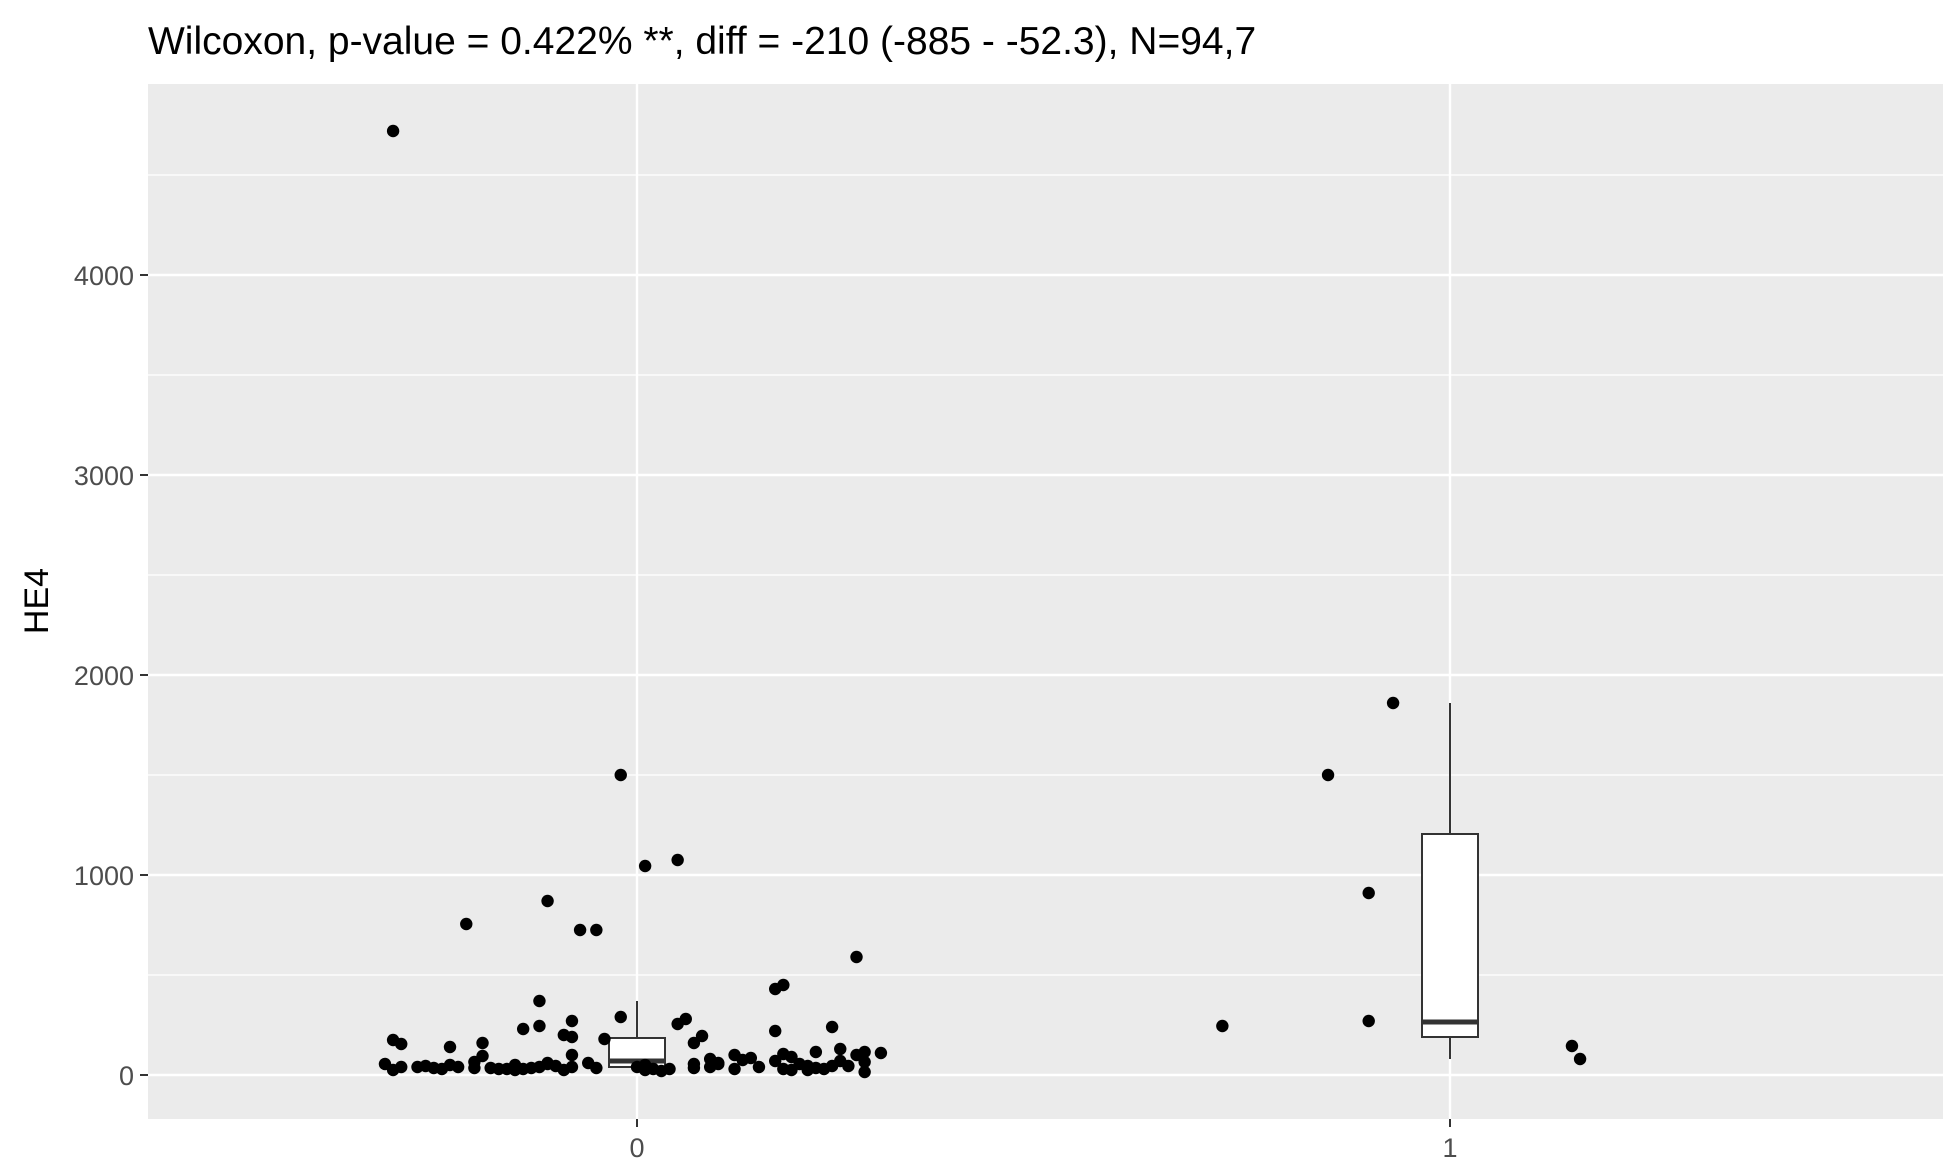  What do you see at coordinates (126, 1076) in the screenshot?
I see `y-tick-label: 0` at bounding box center [126, 1076].